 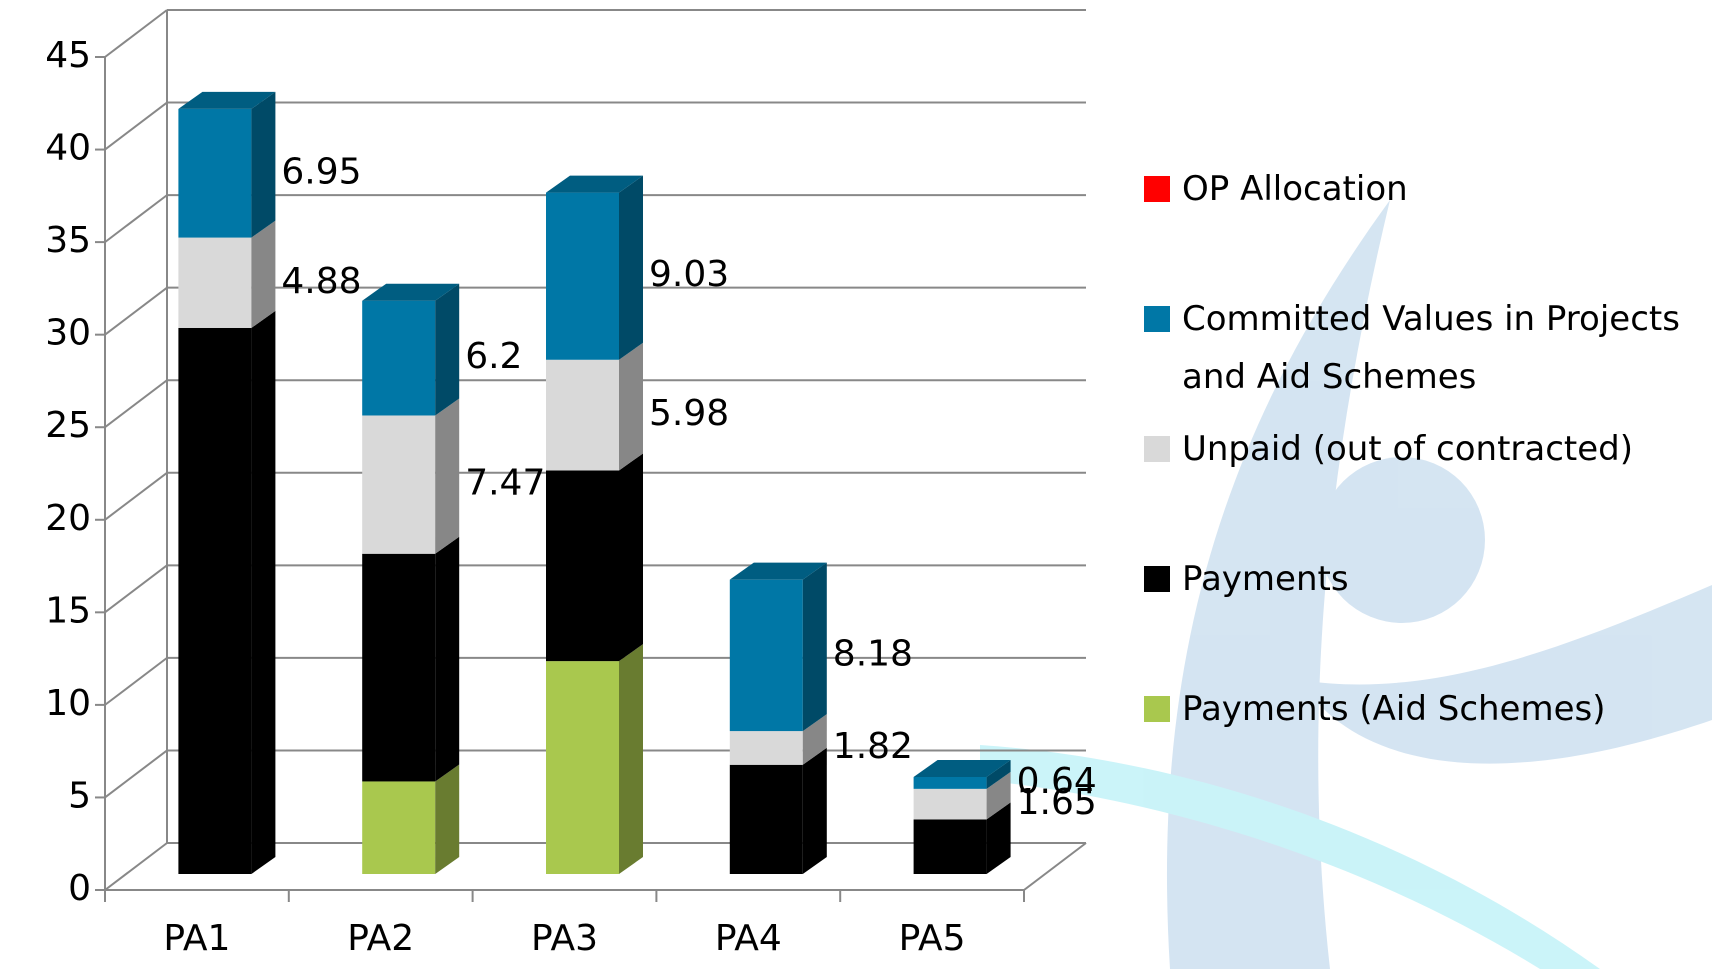 What do you see at coordinates (380, 938) in the screenshot?
I see `x-tick-label: PA2` at bounding box center [380, 938].